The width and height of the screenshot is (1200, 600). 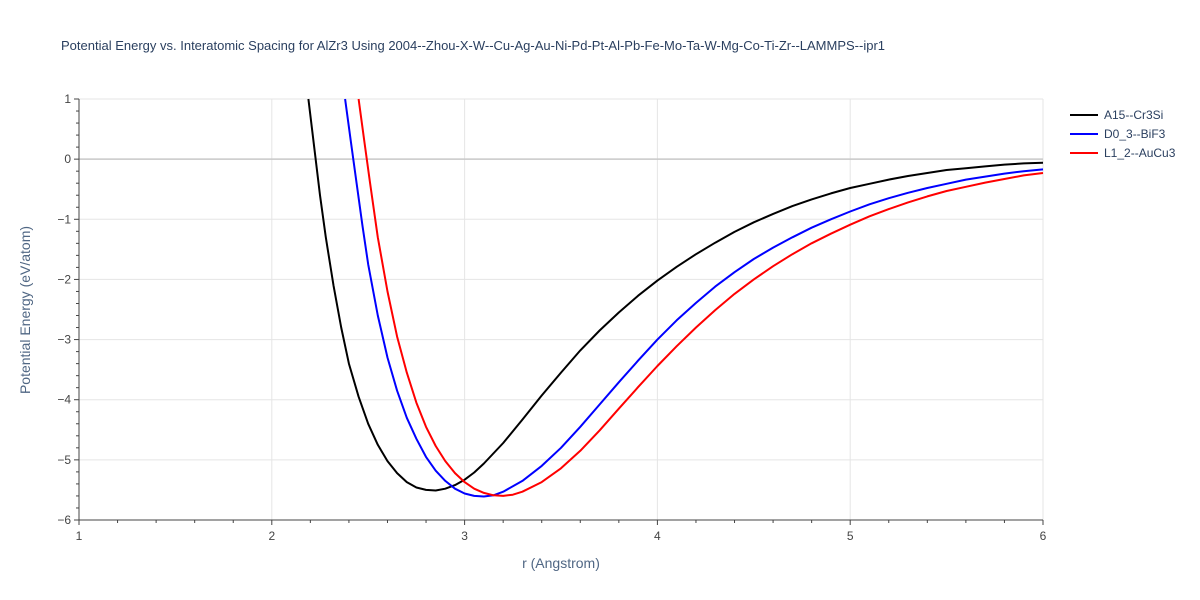 What do you see at coordinates (271, 536) in the screenshot?
I see `x-tick-label: 2` at bounding box center [271, 536].